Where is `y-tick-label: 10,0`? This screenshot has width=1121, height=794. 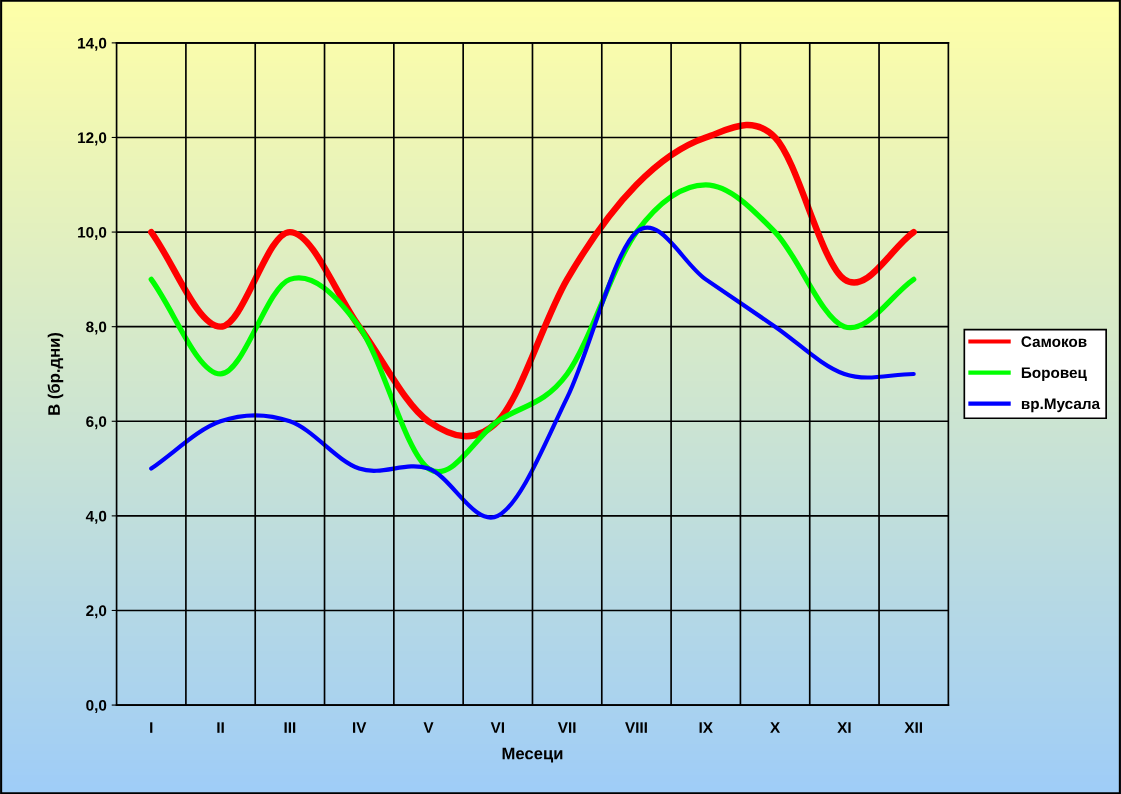
y-tick-label: 10,0 is located at coordinates (92, 233).